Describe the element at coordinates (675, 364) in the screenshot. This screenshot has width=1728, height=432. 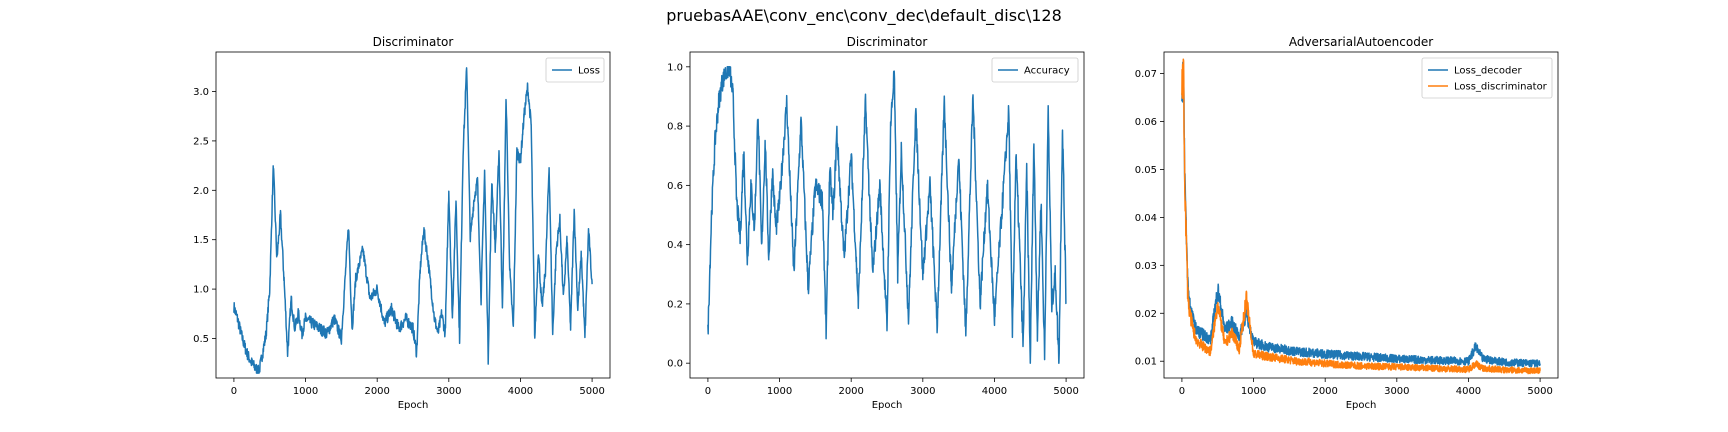
I see `y-tick-label: 0.0` at that location.